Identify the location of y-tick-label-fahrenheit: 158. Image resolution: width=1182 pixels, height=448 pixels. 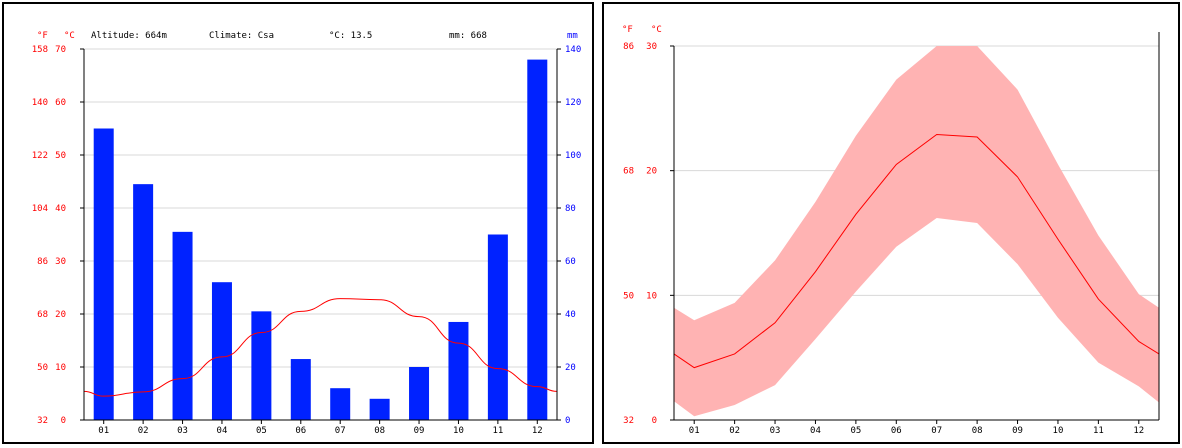
(40, 50).